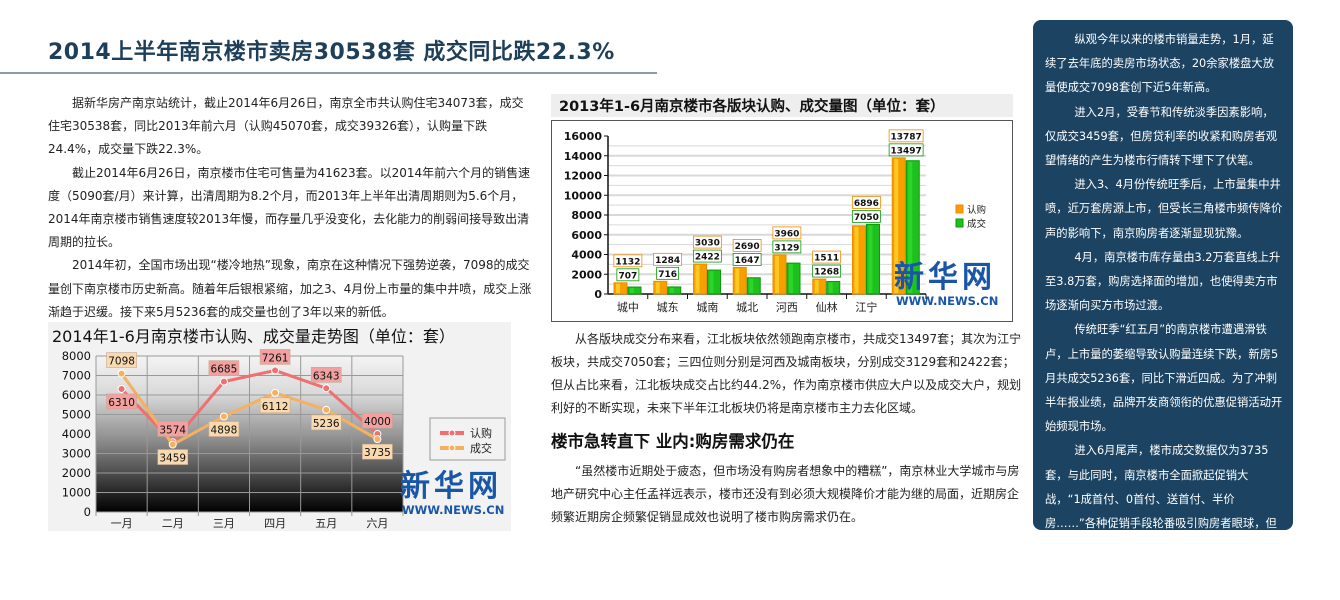  Describe the element at coordinates (586, 255) in the screenshot. I see `y-tick-label: 4000` at that location.